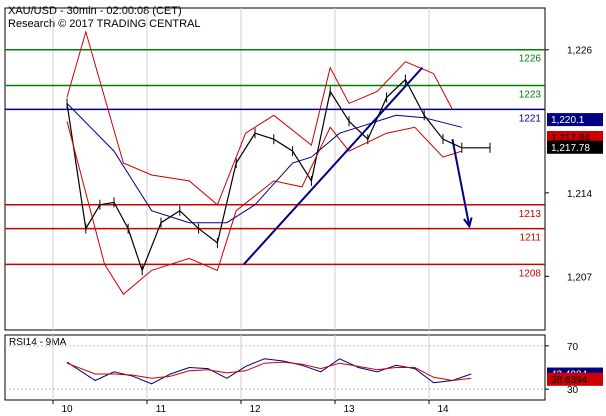  I want to click on rsi-panel-title: RSI14 - 9MA, so click(38, 342).